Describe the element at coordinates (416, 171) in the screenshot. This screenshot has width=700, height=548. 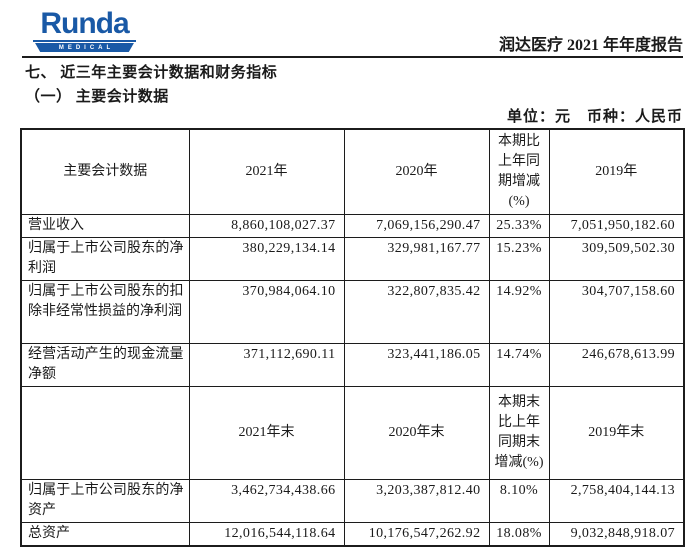
I see `col-header-2020: 2020年` at that location.